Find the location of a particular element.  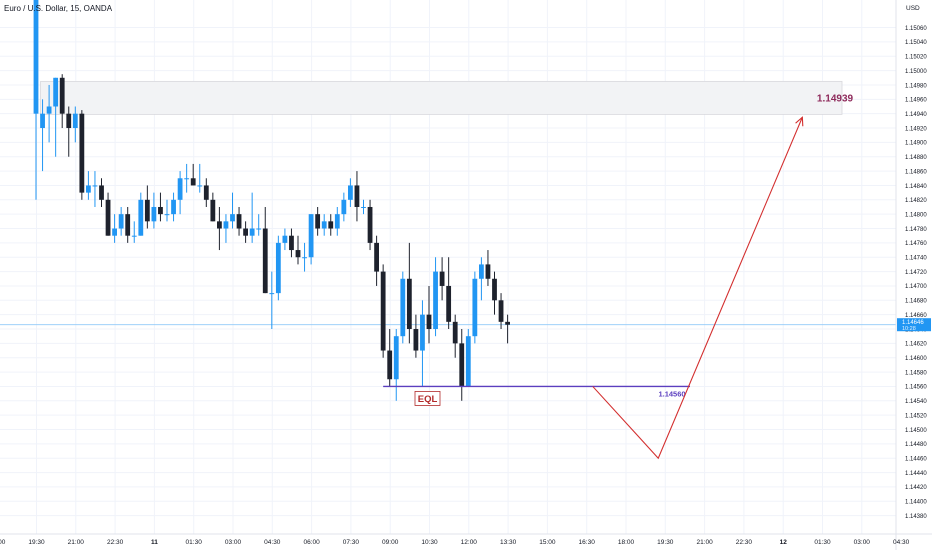

y-tick-label: 1.14660 is located at coordinates (916, 316).